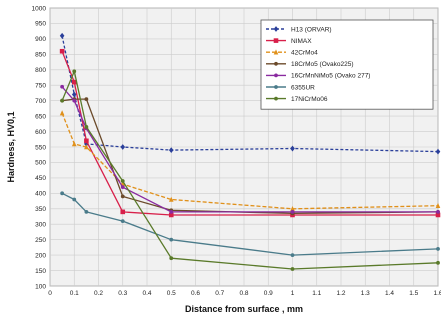 The image size is (441, 324). Describe the element at coordinates (40, 255) in the screenshot. I see `y-tick-label: 200` at that location.